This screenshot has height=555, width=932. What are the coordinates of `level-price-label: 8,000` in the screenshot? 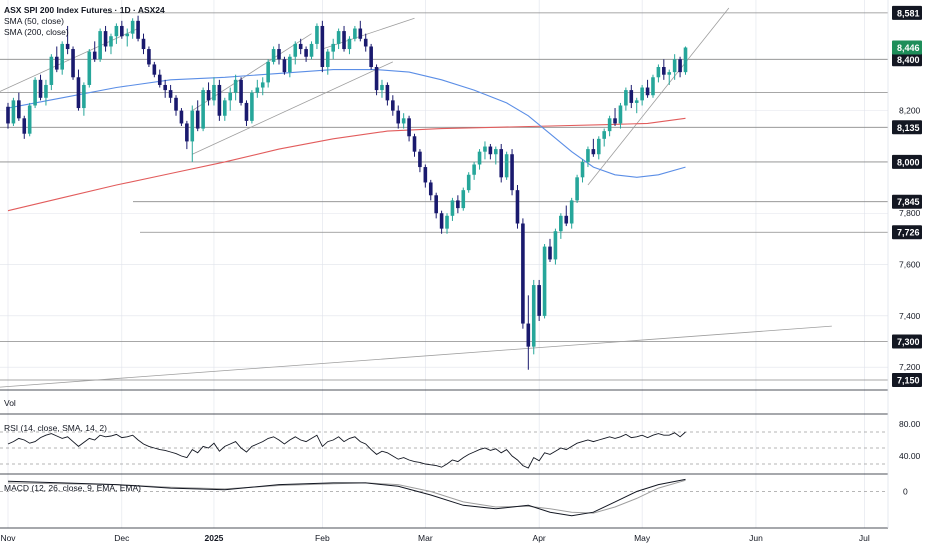 It's located at (908, 162).